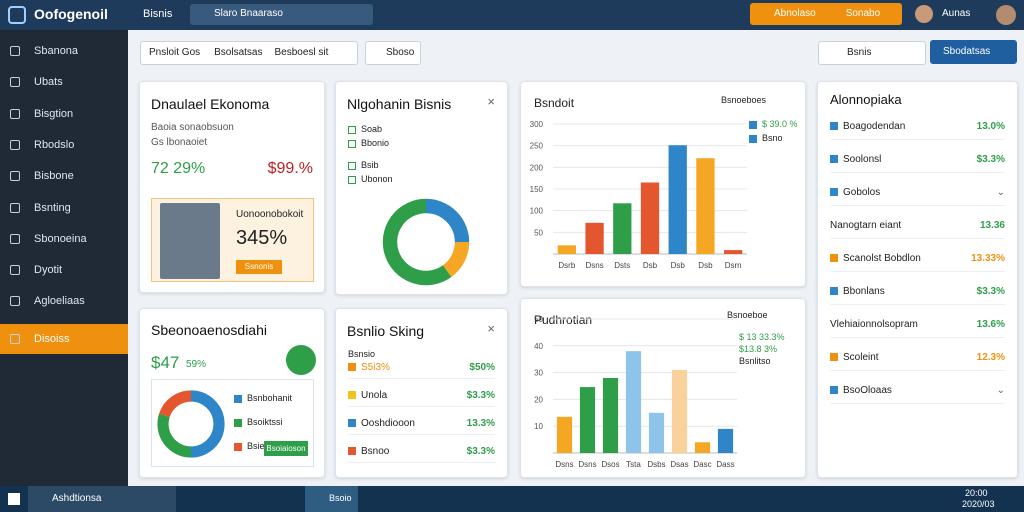  Describe the element at coordinates (301, 52) in the screenshot. I see `label: Besboesl sit` at that location.